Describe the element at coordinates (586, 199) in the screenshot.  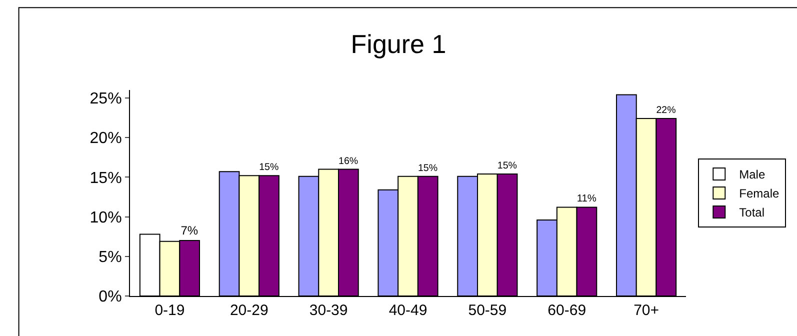
I see `data-label: 11%` at that location.